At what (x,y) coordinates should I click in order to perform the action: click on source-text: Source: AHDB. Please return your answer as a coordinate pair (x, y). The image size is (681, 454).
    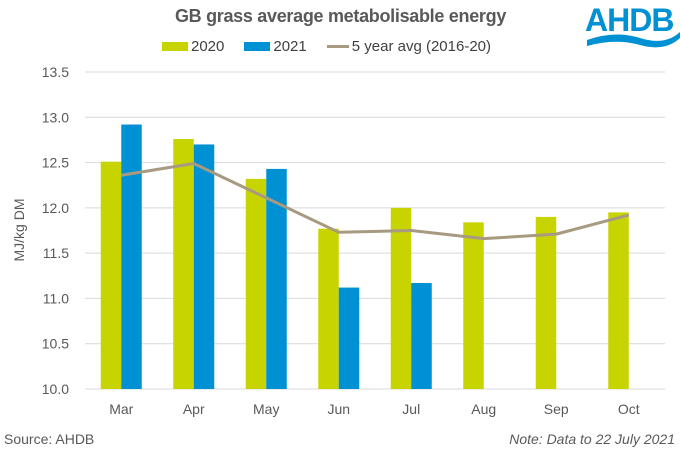
    Looking at the image, I should click on (49, 439).